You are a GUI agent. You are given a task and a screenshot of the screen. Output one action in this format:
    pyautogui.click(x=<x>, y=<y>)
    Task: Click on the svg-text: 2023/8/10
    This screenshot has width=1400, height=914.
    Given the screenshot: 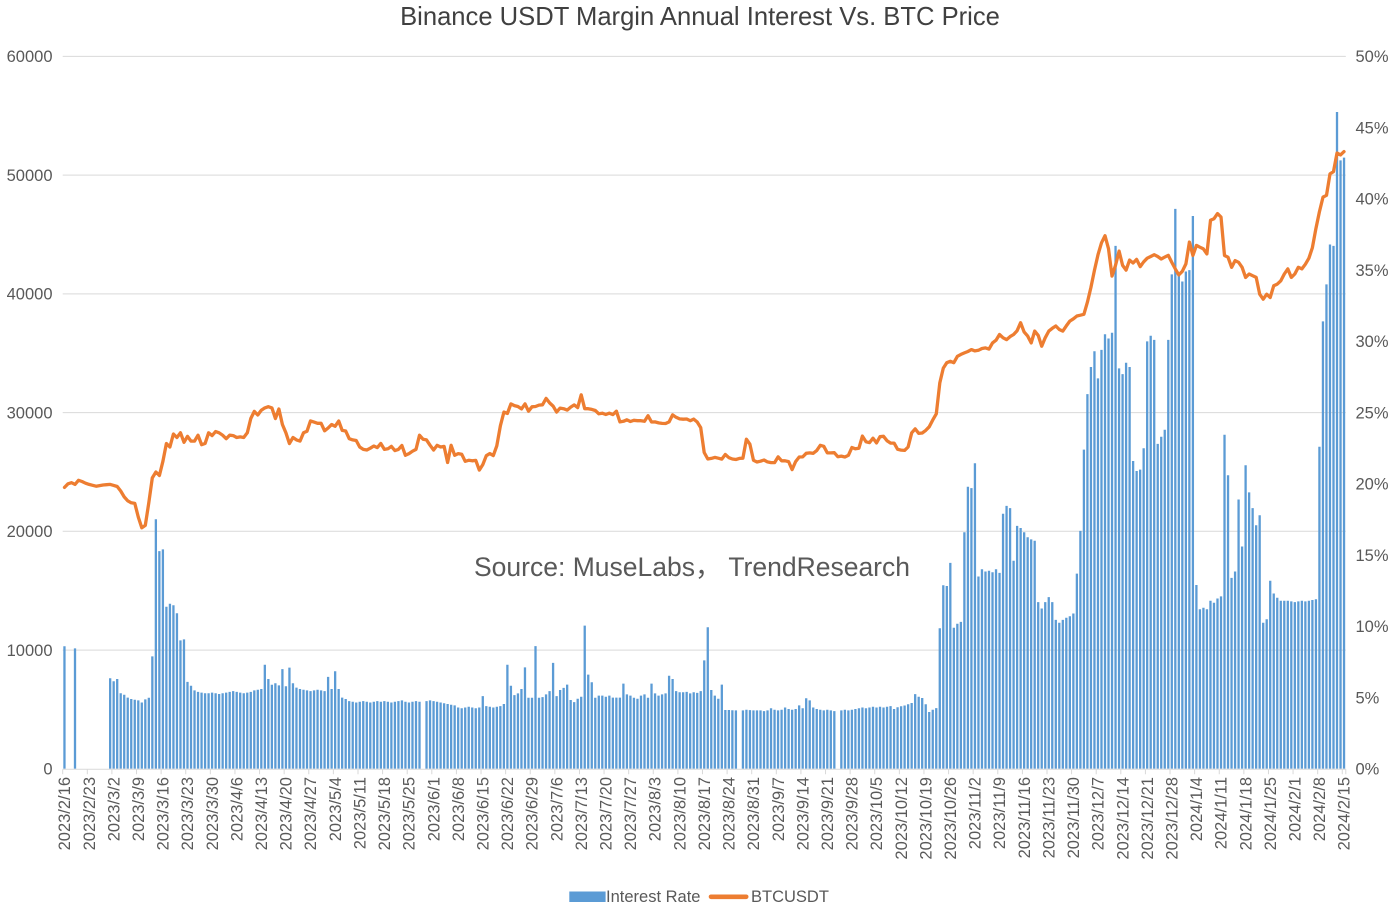 What is the action you would take?
    pyautogui.click(x=680, y=813)
    